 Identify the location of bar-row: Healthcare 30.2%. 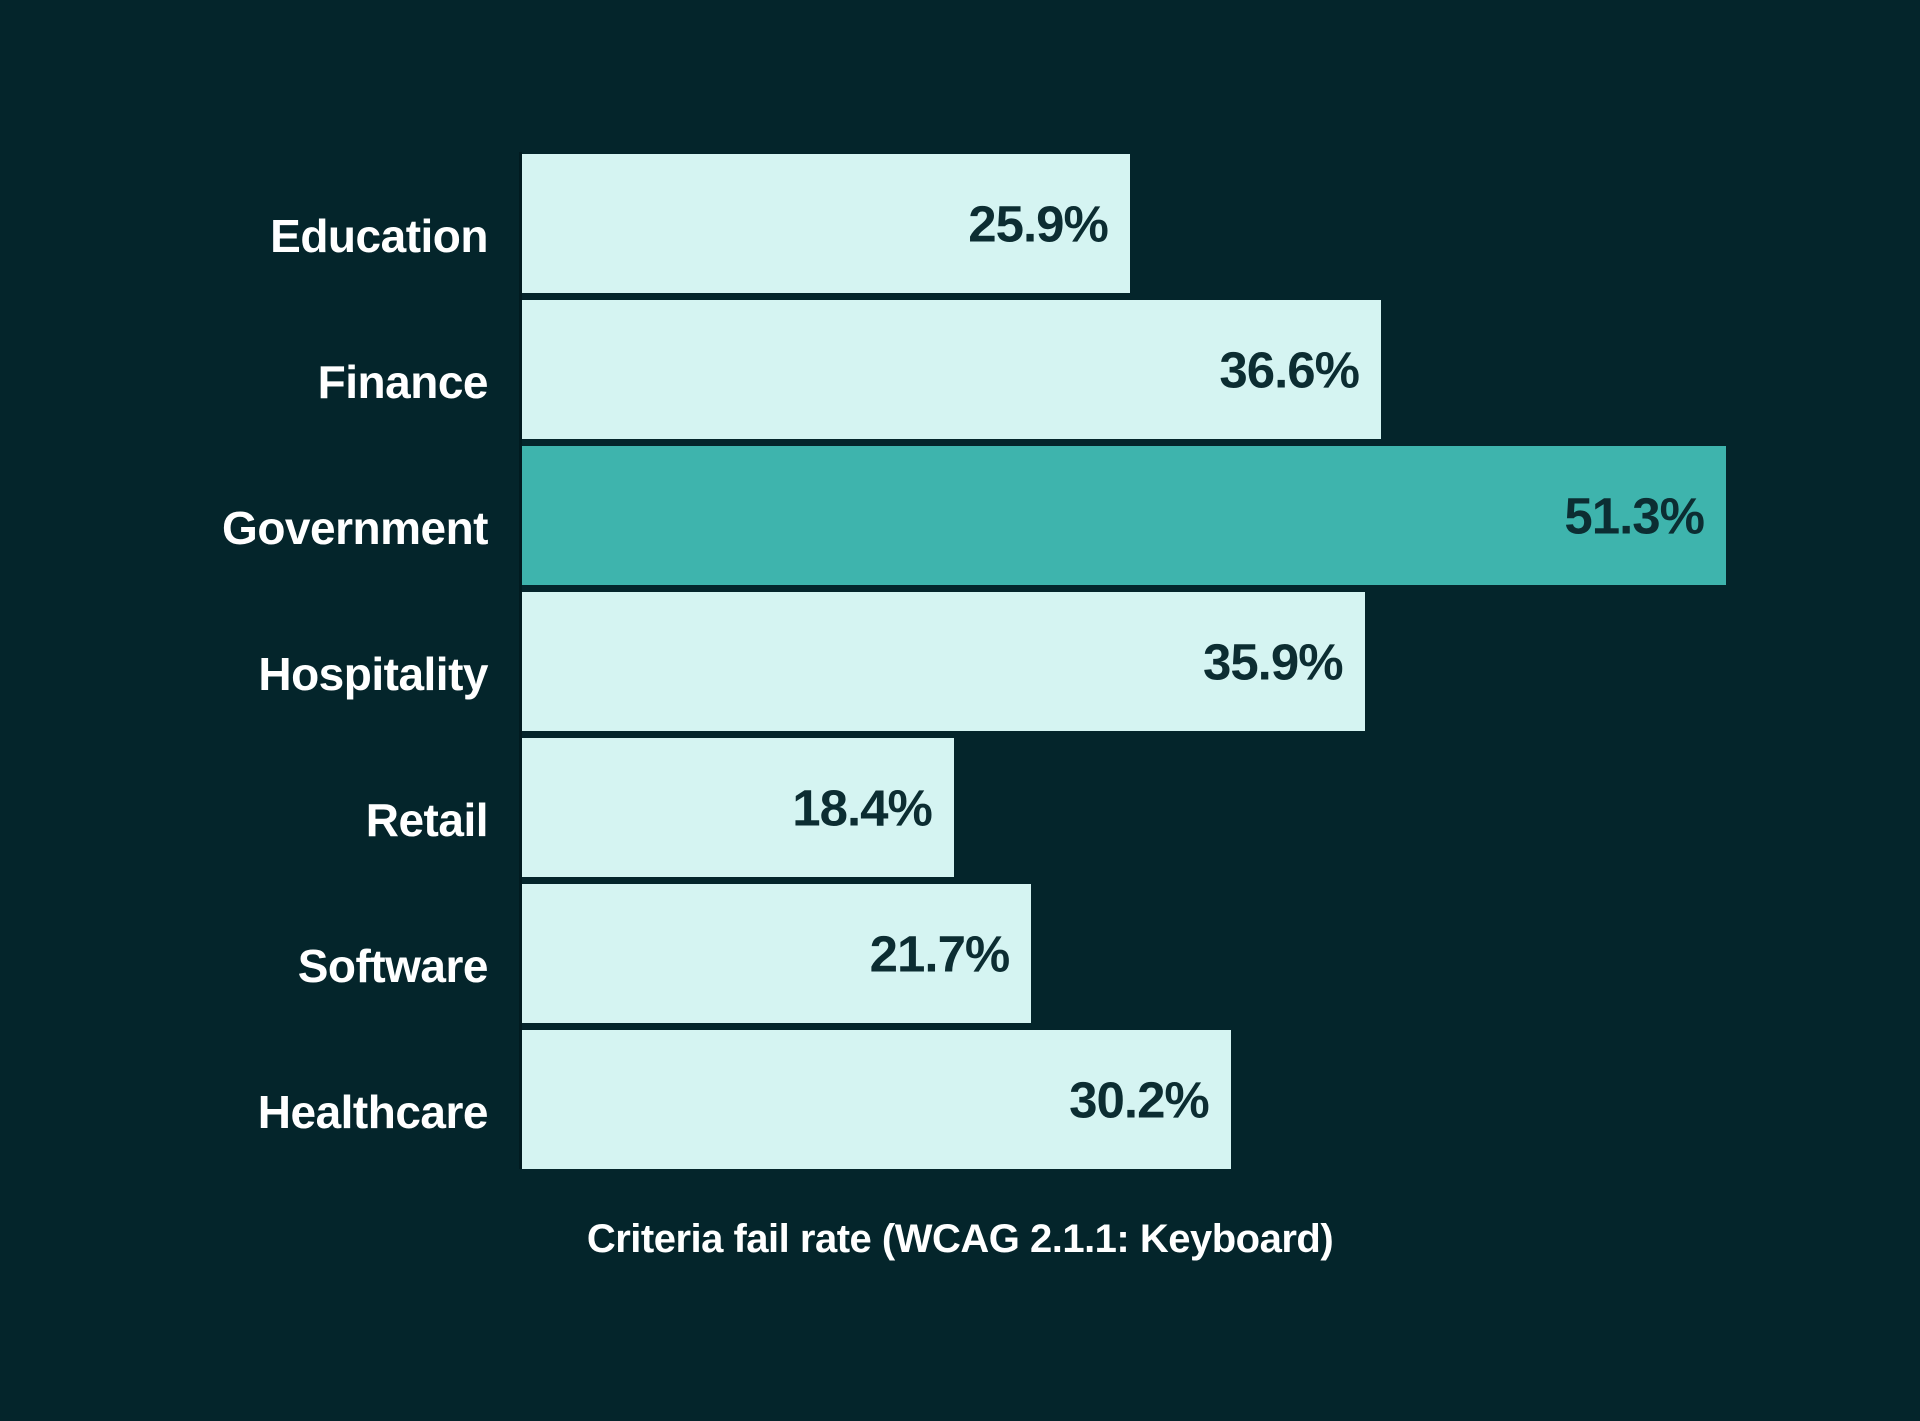
(960, 1099).